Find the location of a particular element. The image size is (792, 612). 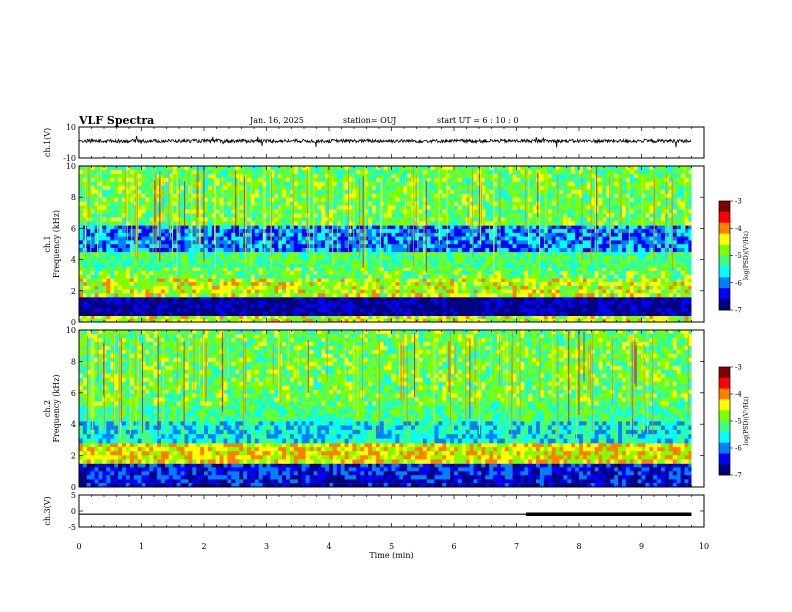

date-label: Jan. 16, 2025 is located at coordinates (277, 120).